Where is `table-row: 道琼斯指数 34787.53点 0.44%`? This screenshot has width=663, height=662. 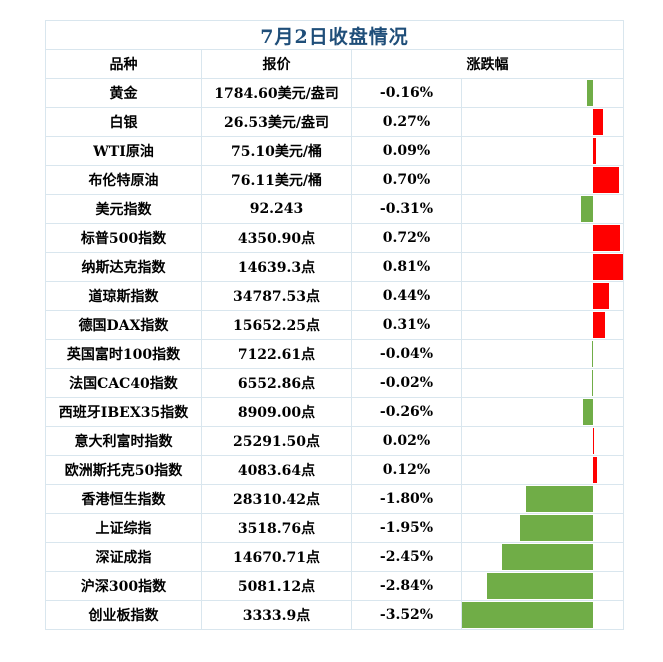
table-row: 道琼斯指数 34787.53点 0.44% is located at coordinates (335, 296).